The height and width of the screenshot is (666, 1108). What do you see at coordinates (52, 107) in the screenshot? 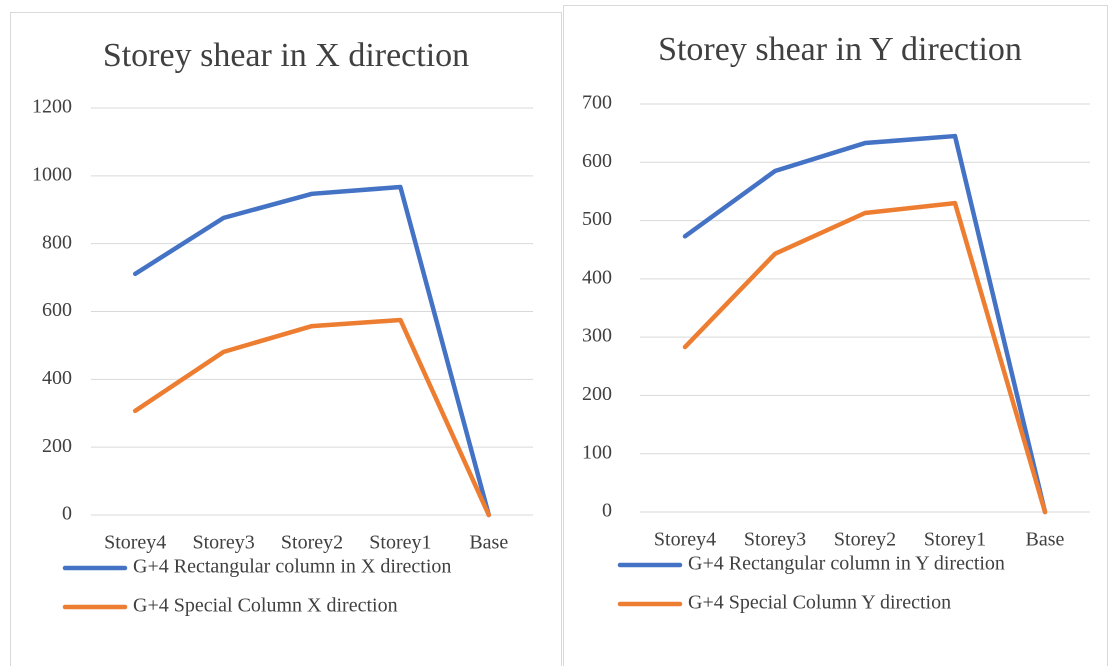
I see `y-tick-label: 1200` at bounding box center [52, 107].